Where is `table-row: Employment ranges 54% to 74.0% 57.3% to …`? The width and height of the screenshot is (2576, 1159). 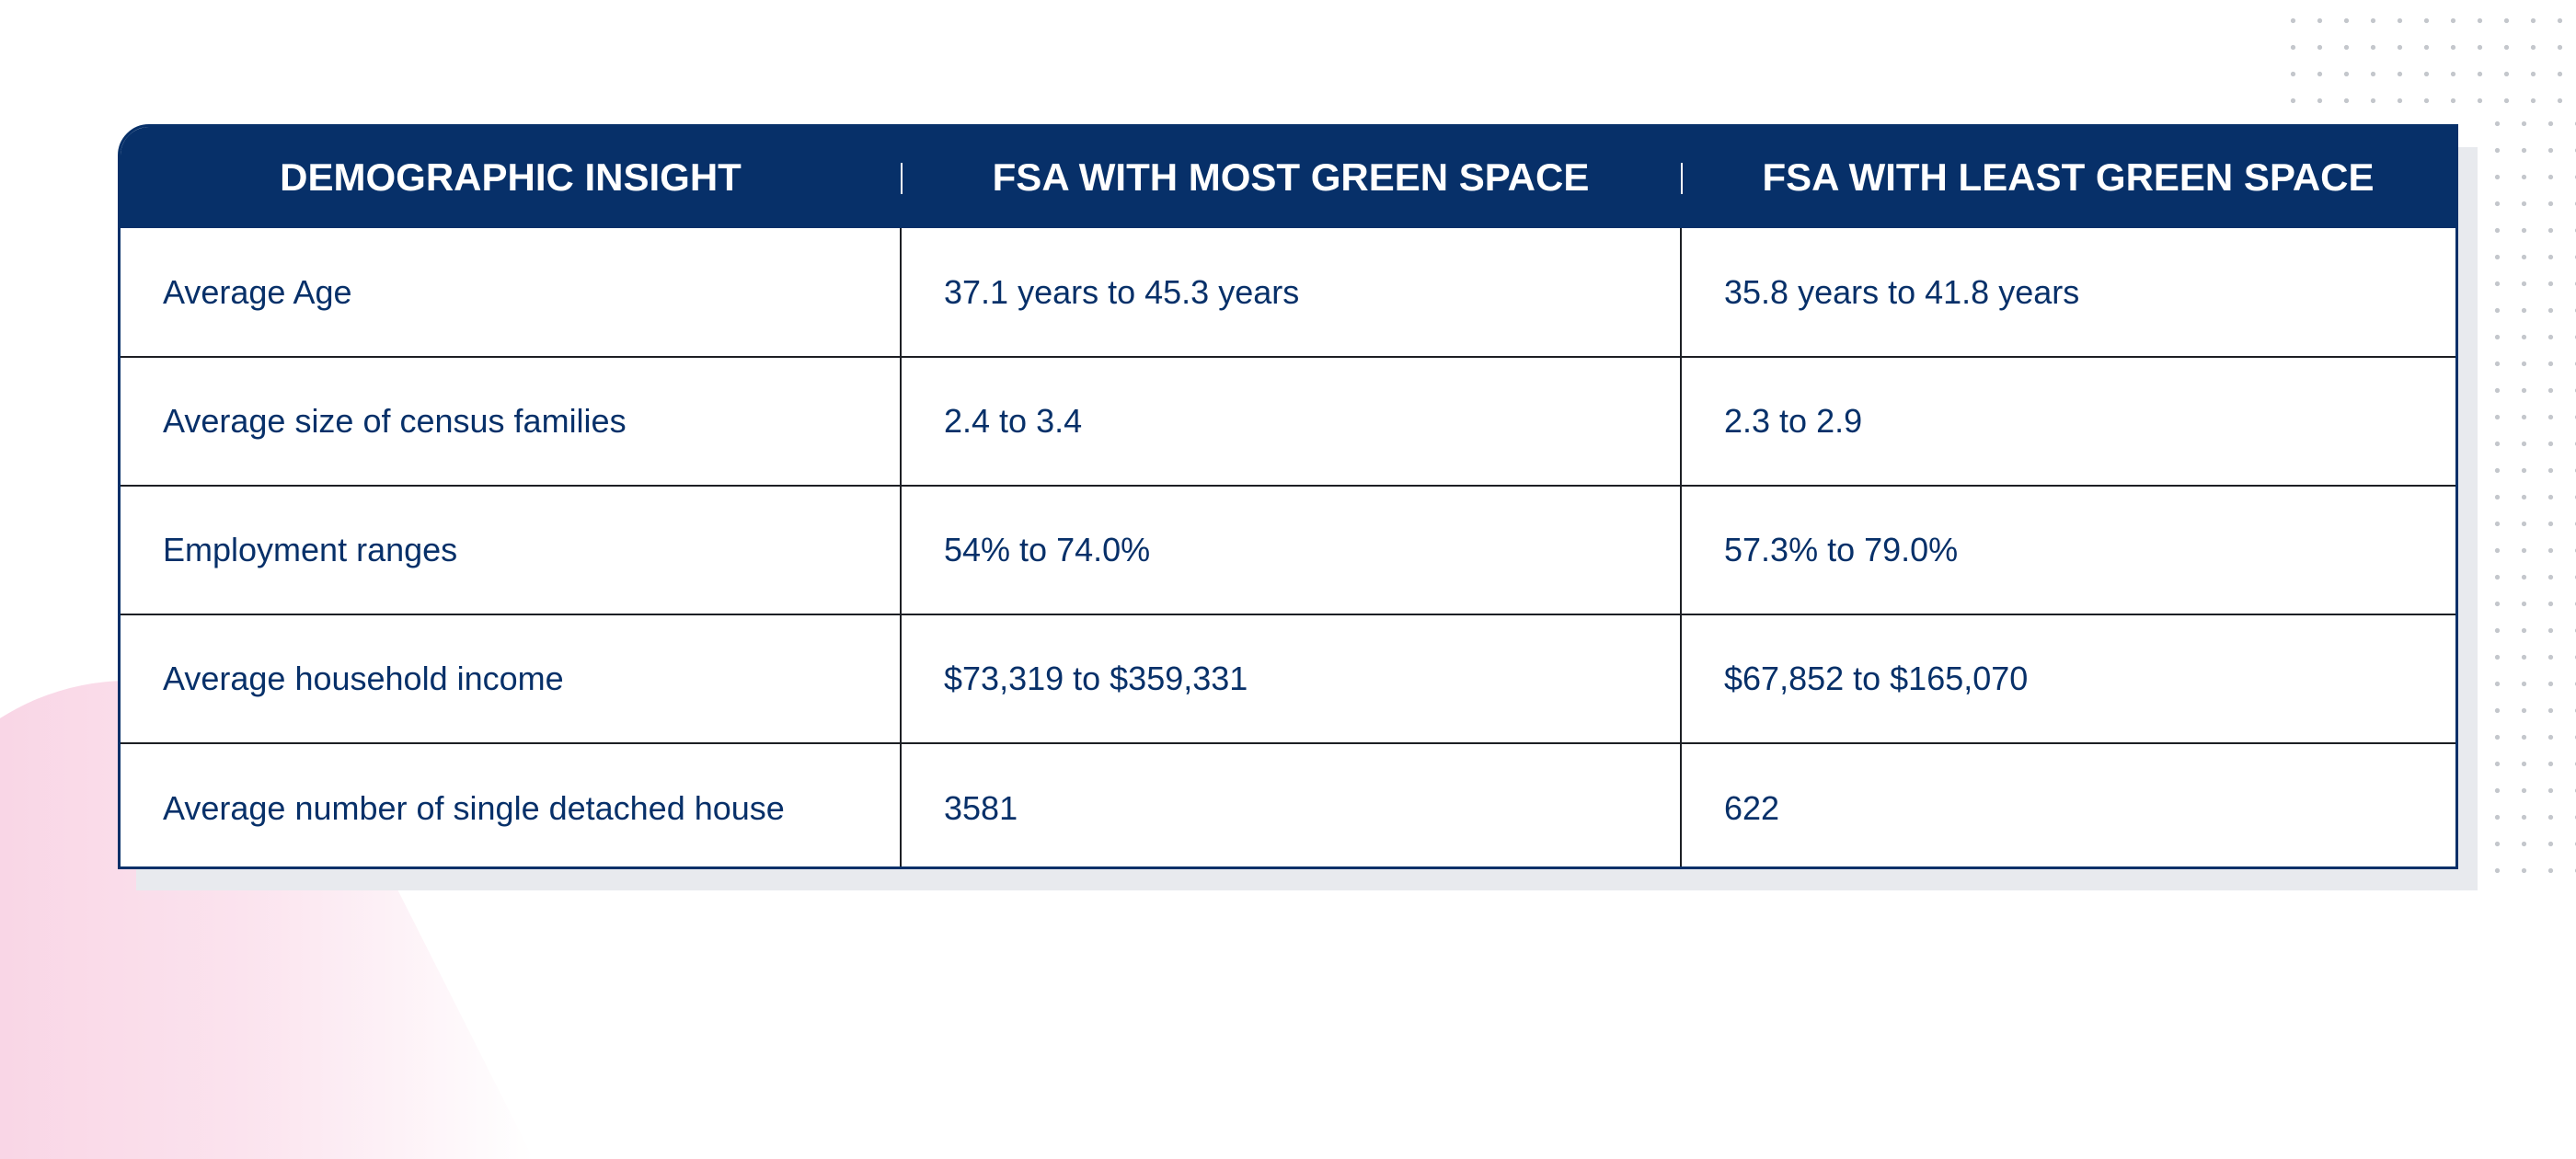 table-row: Employment ranges 54% to 74.0% 57.3% to … is located at coordinates (1288, 550).